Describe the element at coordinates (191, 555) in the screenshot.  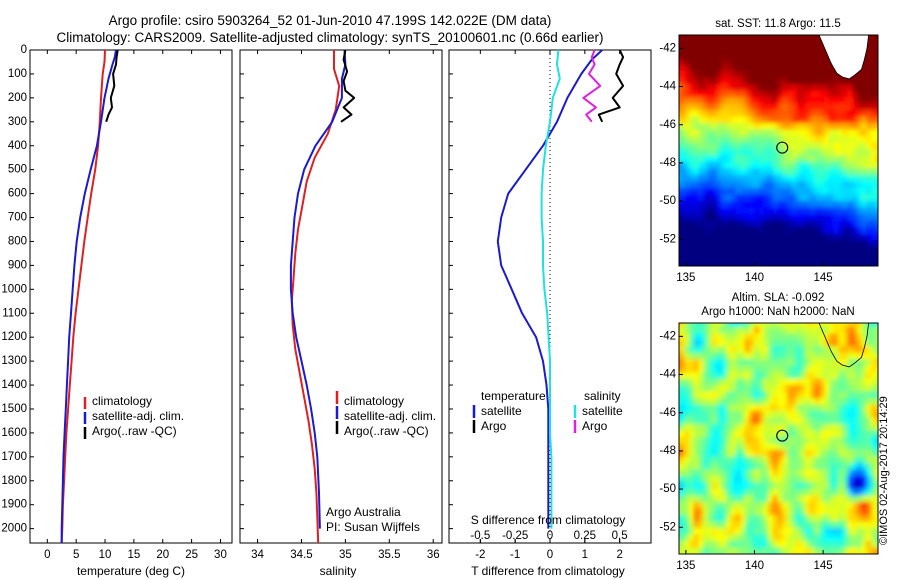
I see `x-tick-label: 25` at that location.